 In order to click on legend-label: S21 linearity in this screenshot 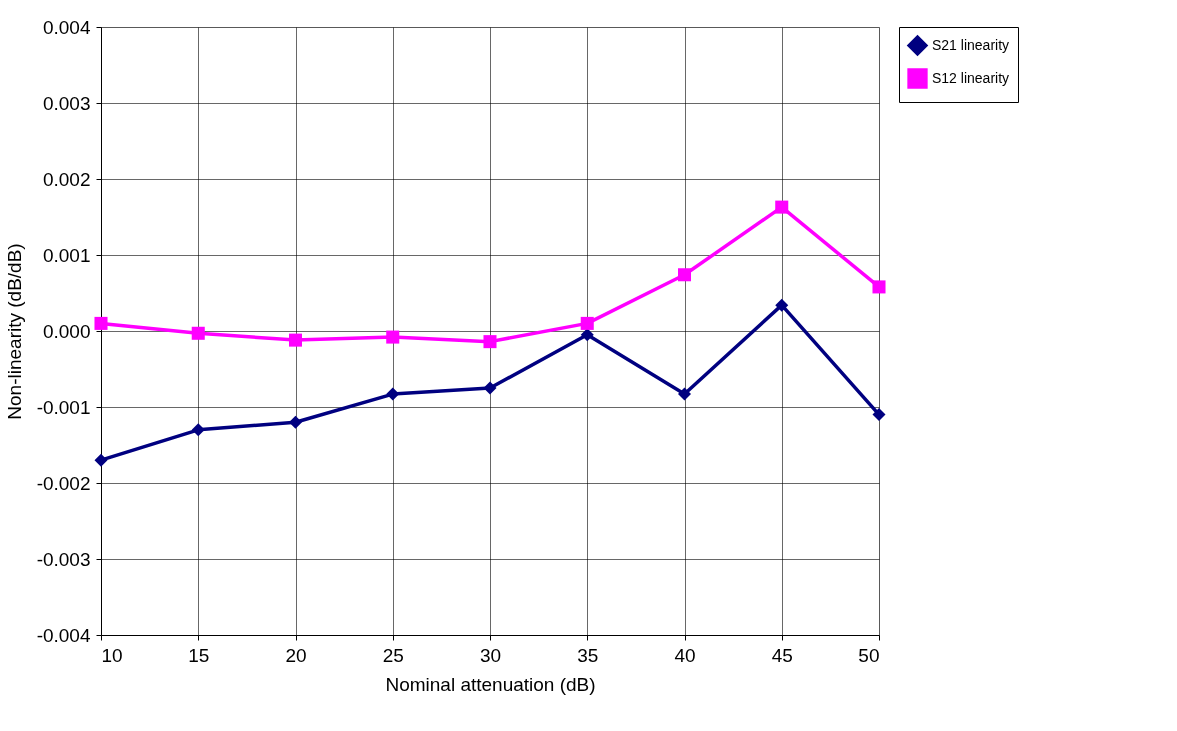, I will do `click(971, 44)`.